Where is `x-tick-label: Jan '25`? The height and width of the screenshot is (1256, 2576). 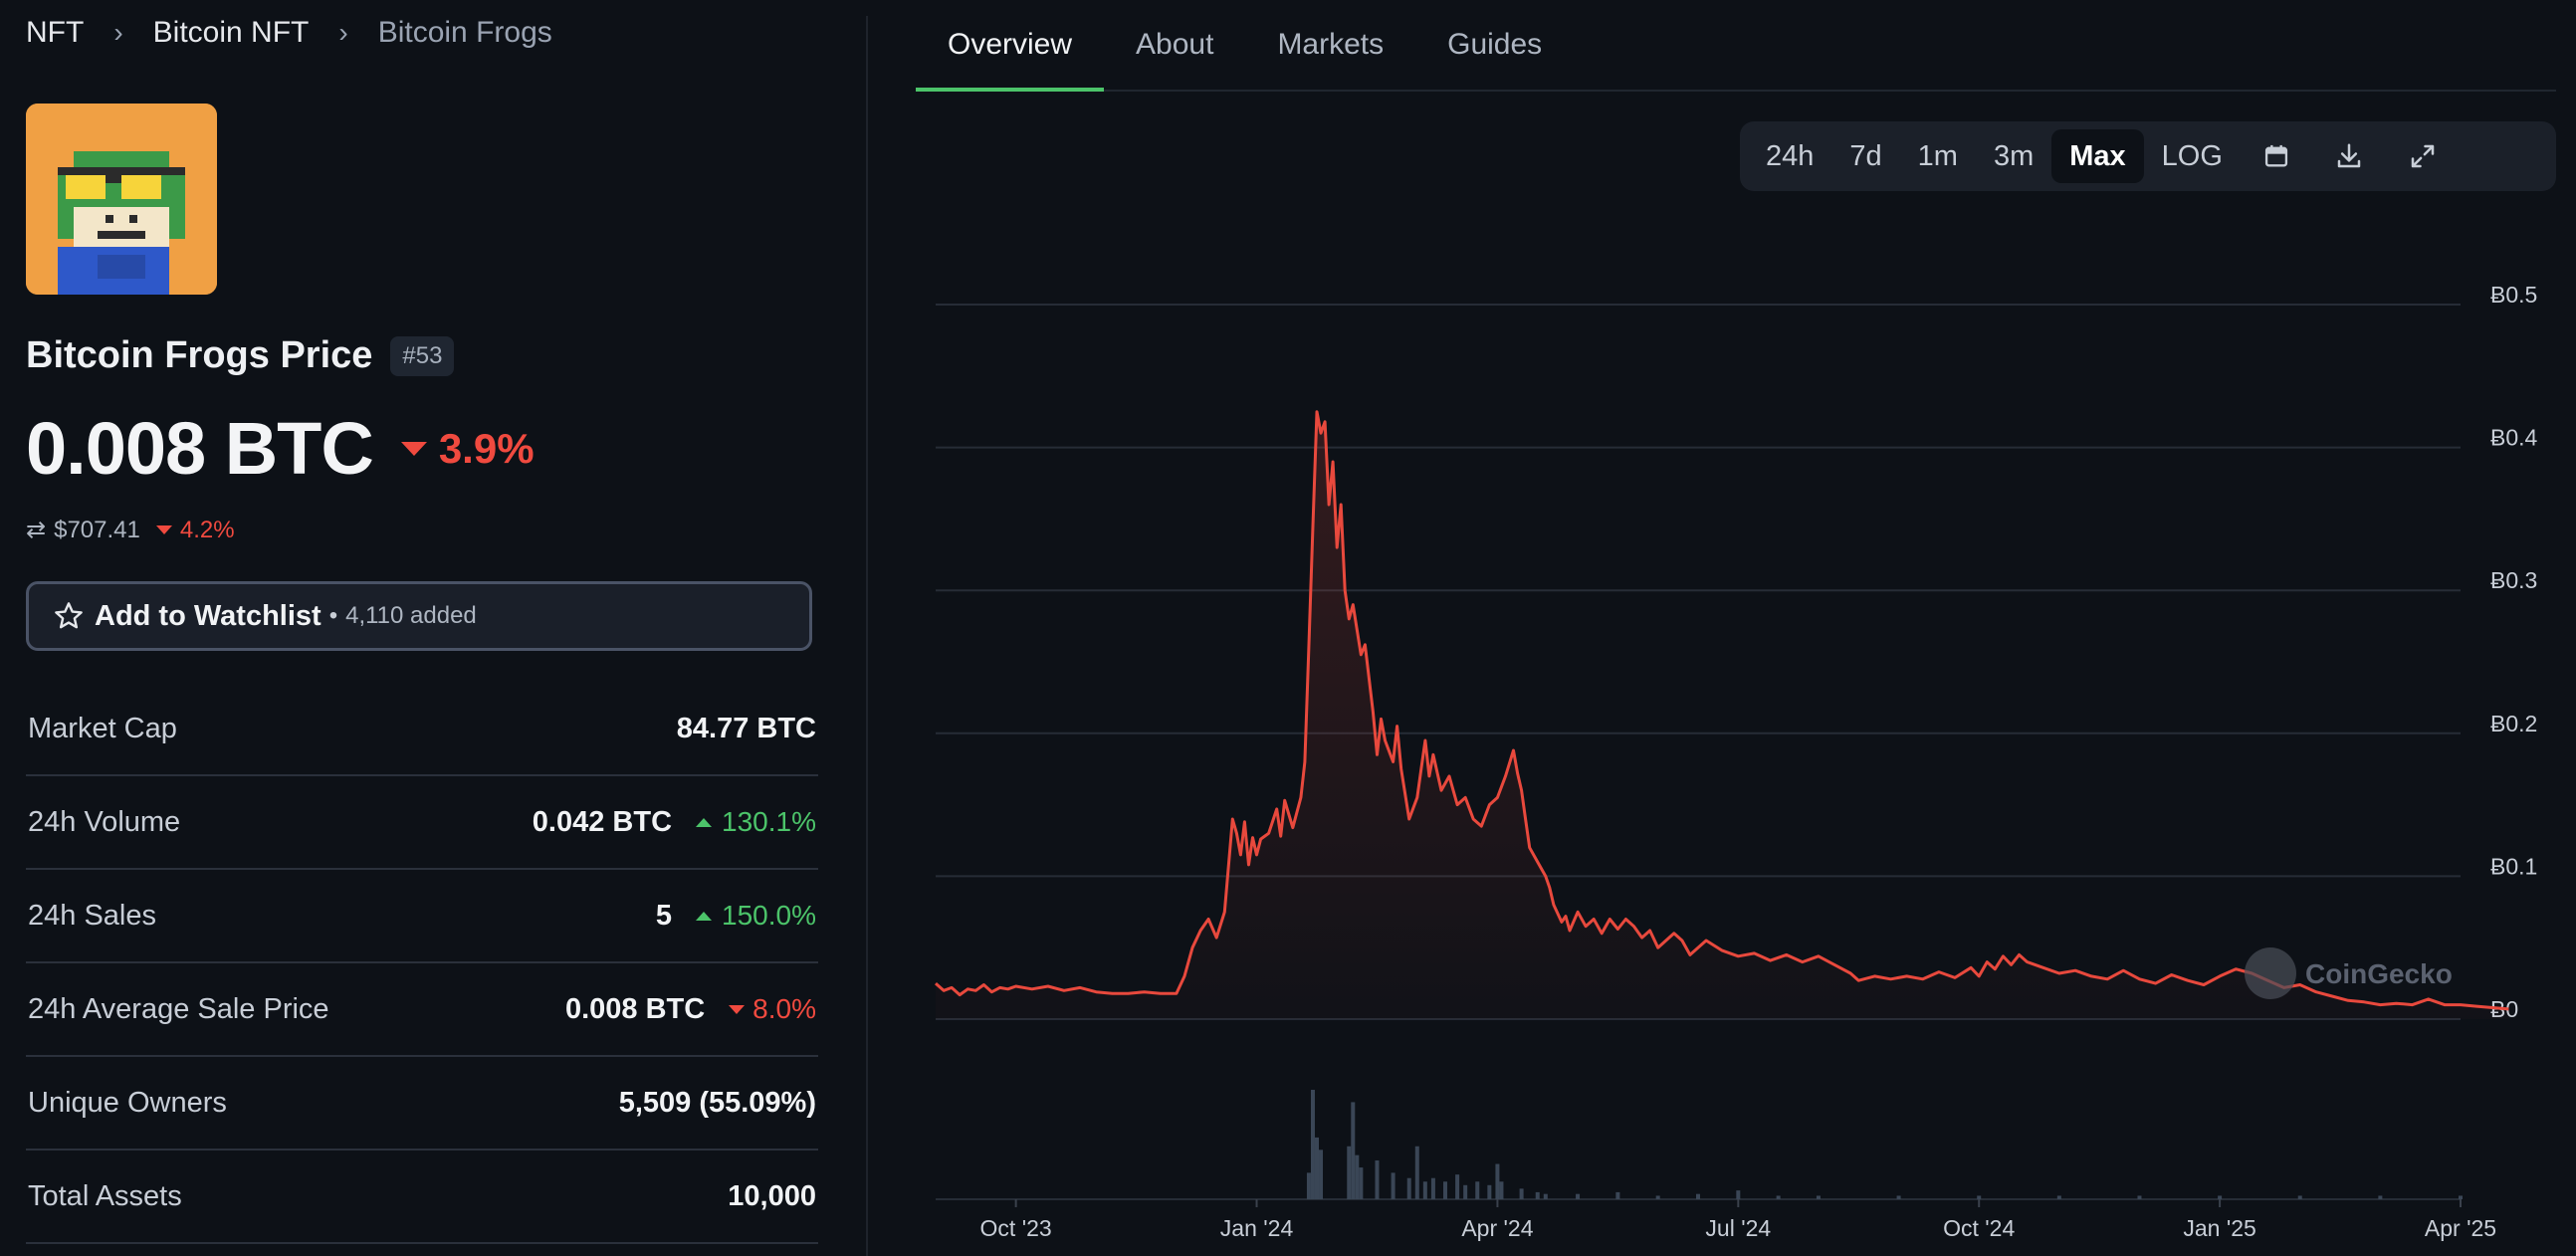 x-tick-label: Jan '25 is located at coordinates (2219, 1228).